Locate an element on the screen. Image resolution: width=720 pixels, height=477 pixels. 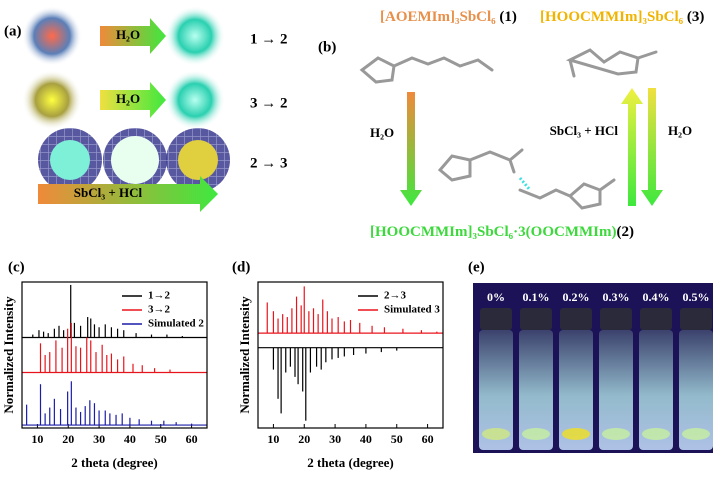
compound-label: [HOOCMMIm]₃SbCl₆·3(OOCMMIm)(2) is located at coordinates (502, 232).